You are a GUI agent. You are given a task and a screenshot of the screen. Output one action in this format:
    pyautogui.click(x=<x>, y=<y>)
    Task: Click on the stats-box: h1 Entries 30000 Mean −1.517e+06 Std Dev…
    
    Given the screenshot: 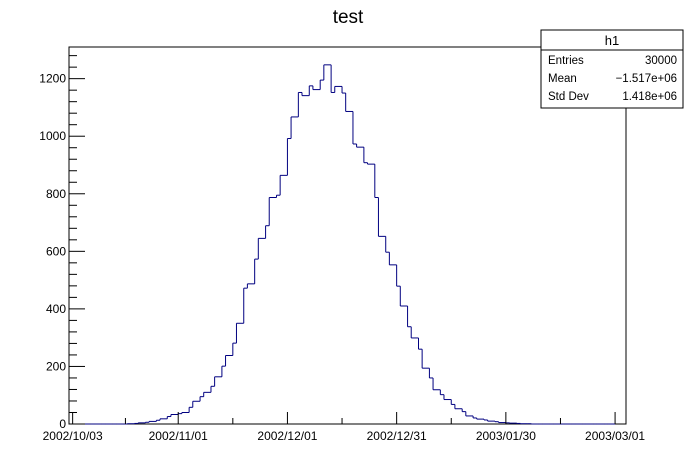 What is the action you would take?
    pyautogui.click(x=612, y=69)
    